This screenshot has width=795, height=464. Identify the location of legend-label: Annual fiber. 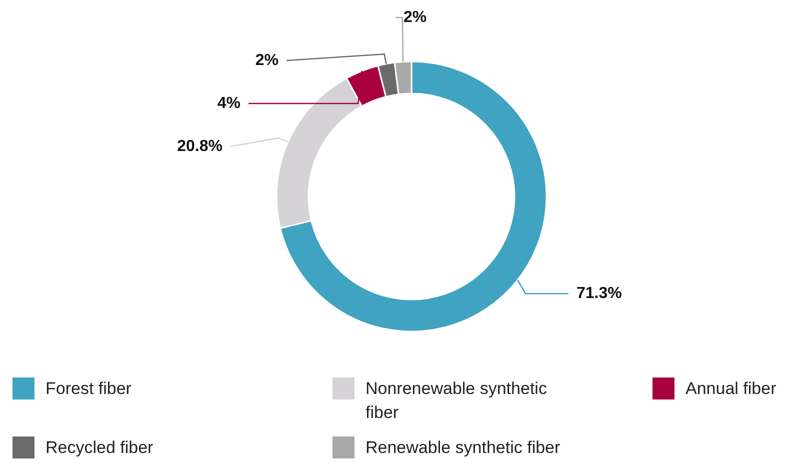
(731, 388).